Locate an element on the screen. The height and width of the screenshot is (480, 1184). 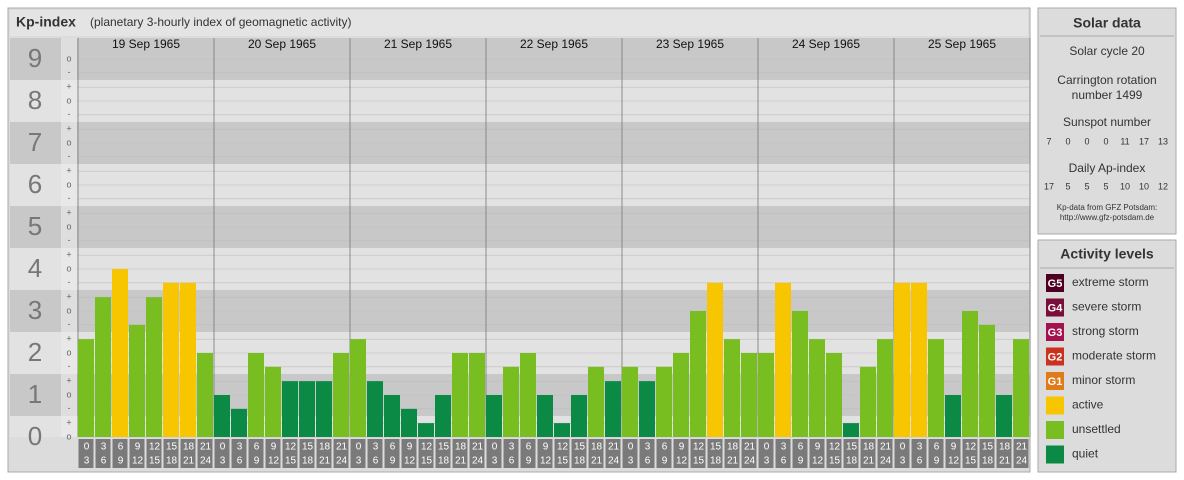
y-major-label: 4 is located at coordinates (35, 268).